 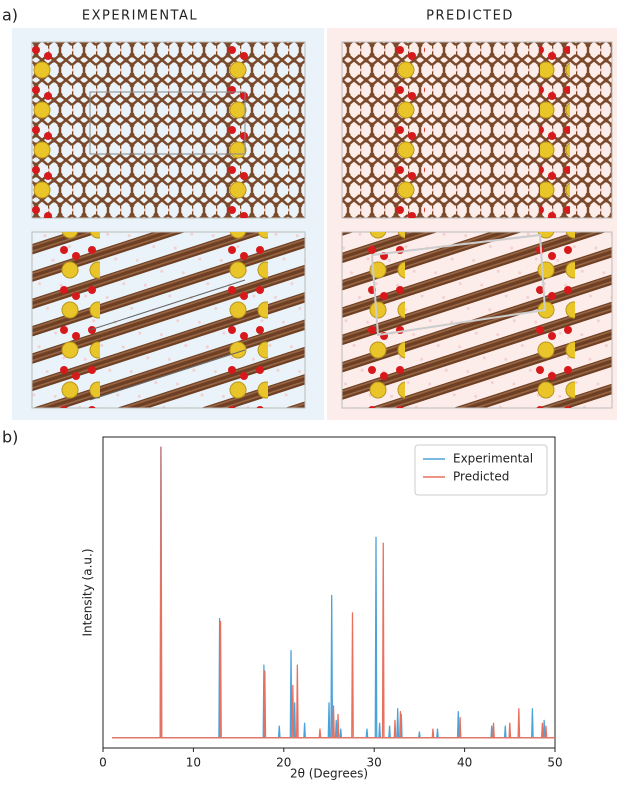 I want to click on x-tick-label: 20, so click(x=283, y=763).